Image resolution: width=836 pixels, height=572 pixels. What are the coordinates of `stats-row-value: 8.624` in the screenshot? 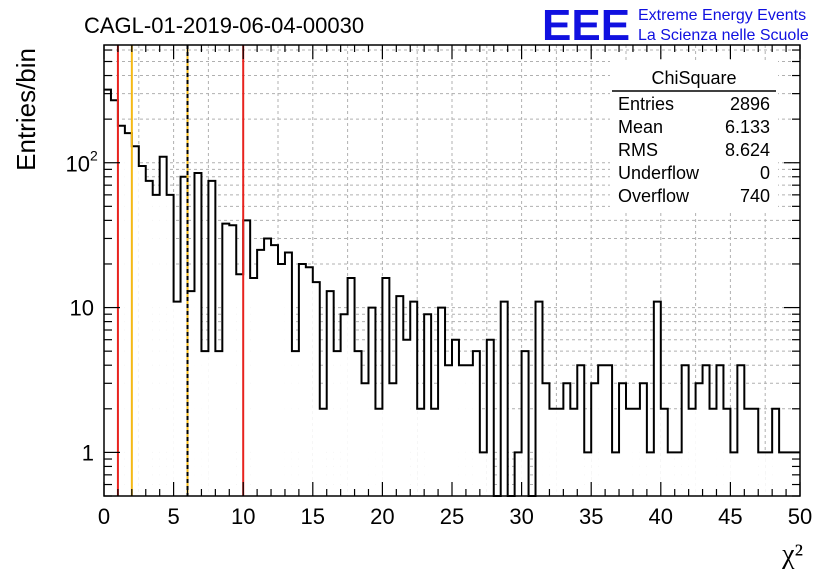 It's located at (747, 150).